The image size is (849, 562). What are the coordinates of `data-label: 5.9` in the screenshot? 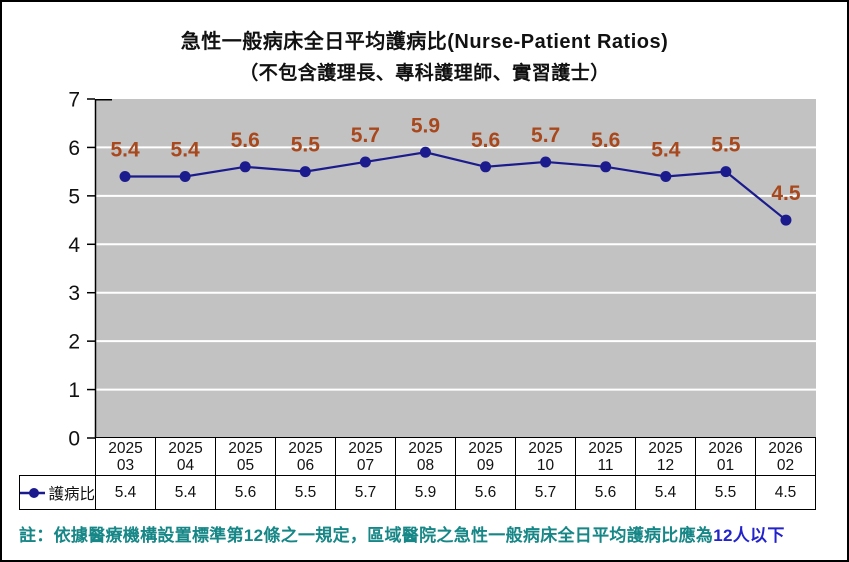 It's located at (425, 125).